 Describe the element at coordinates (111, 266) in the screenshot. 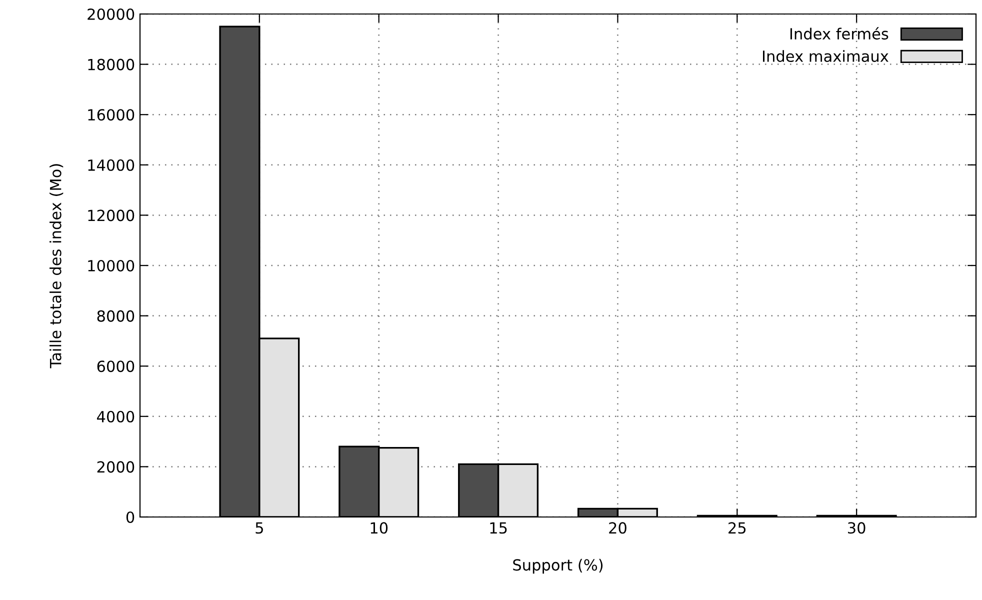

I see `y-tick-label: 10000` at that location.